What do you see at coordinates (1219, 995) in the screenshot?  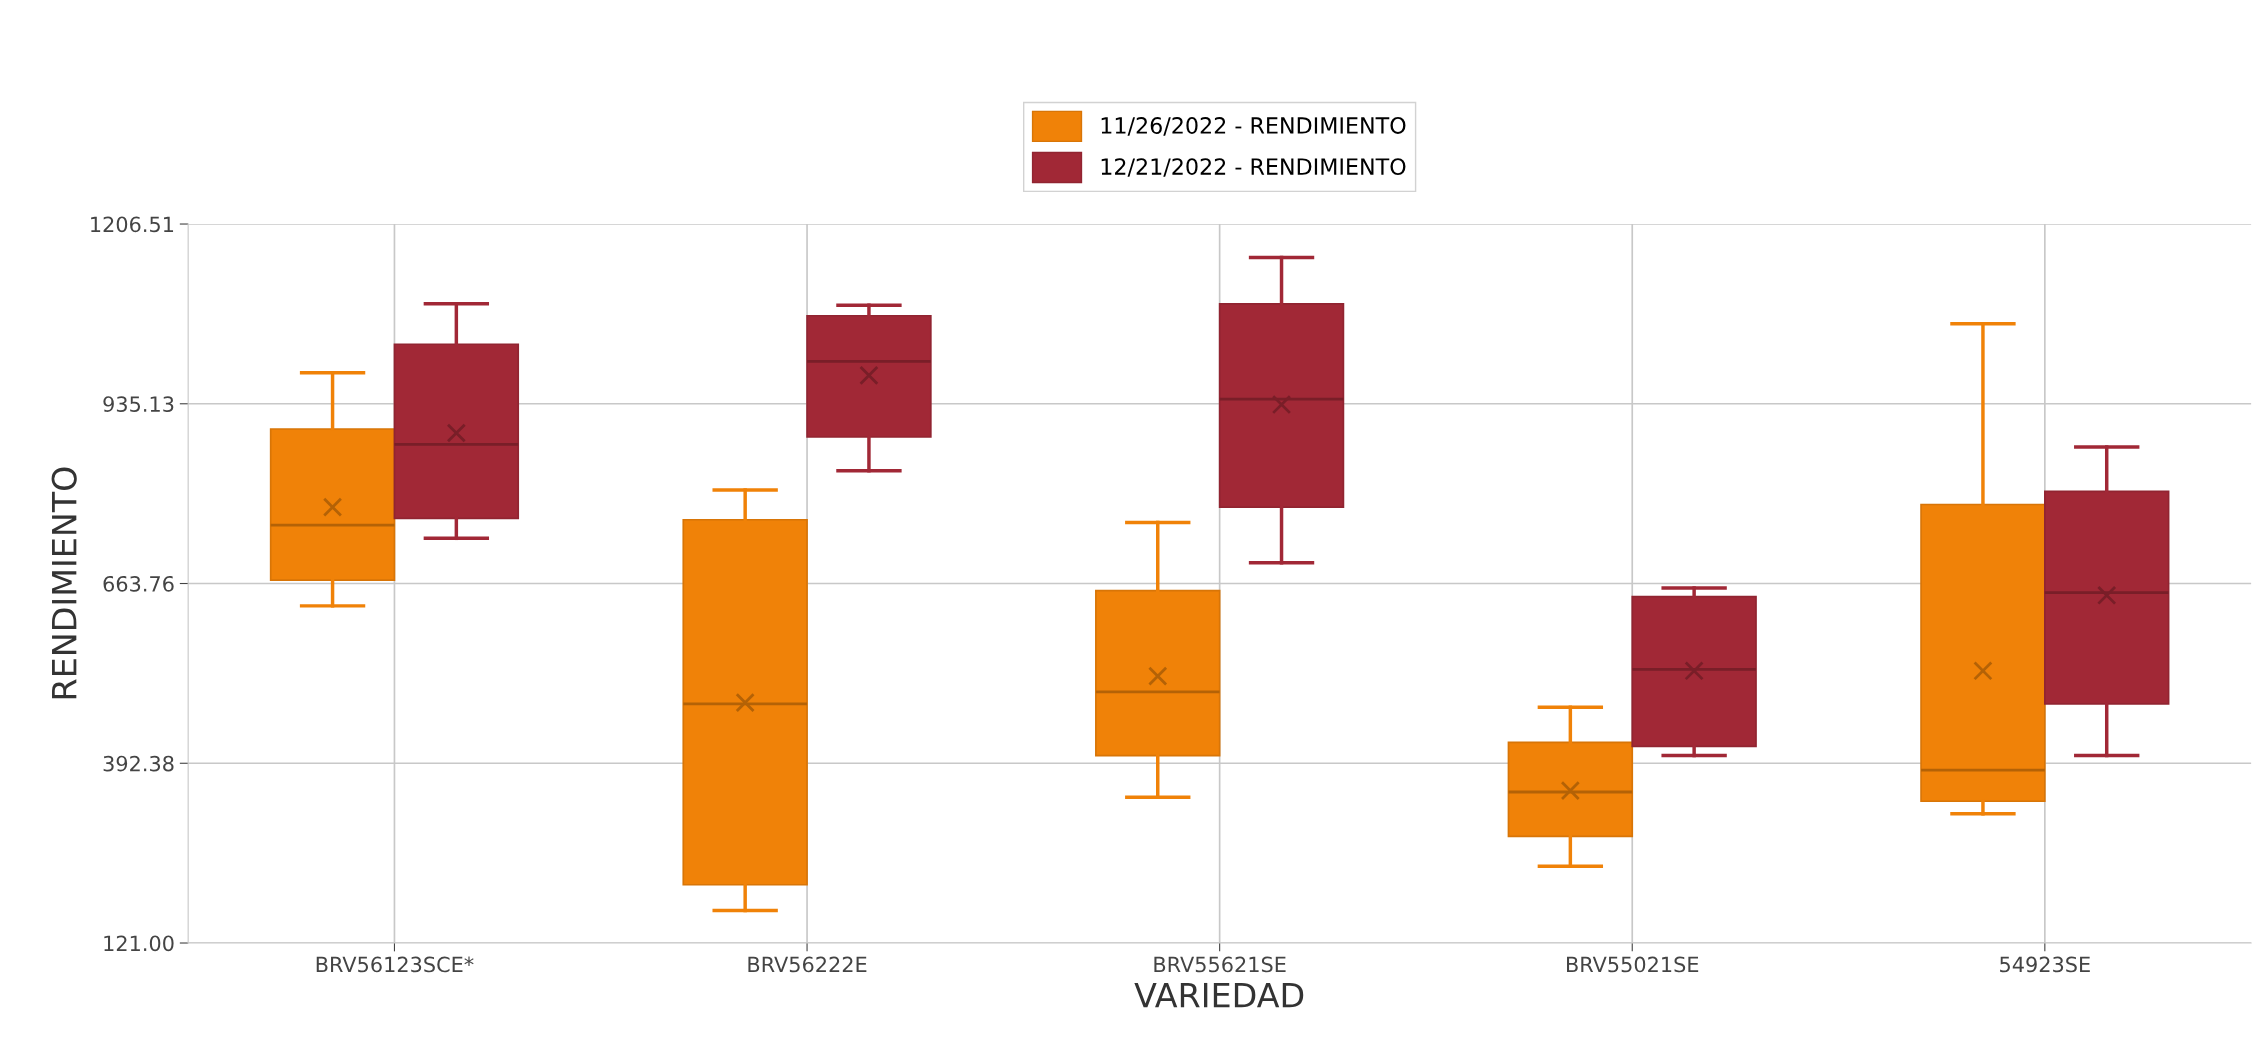 I see `x-axis-title: VARIEDAD` at bounding box center [1219, 995].